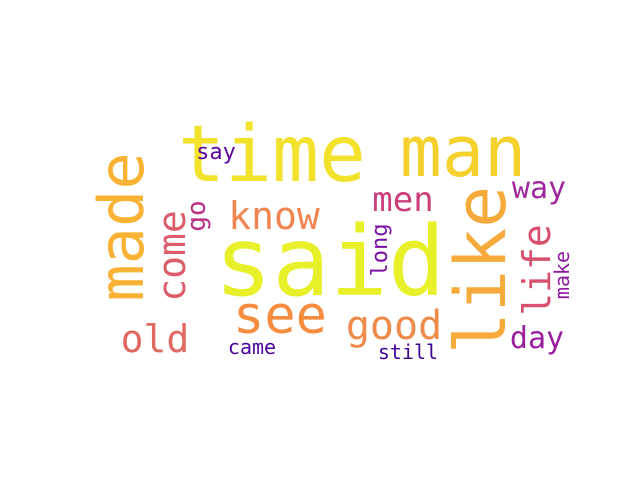 Image resolution: width=640 pixels, height=480 pixels. What do you see at coordinates (463, 152) in the screenshot?
I see `word-man: man` at bounding box center [463, 152].